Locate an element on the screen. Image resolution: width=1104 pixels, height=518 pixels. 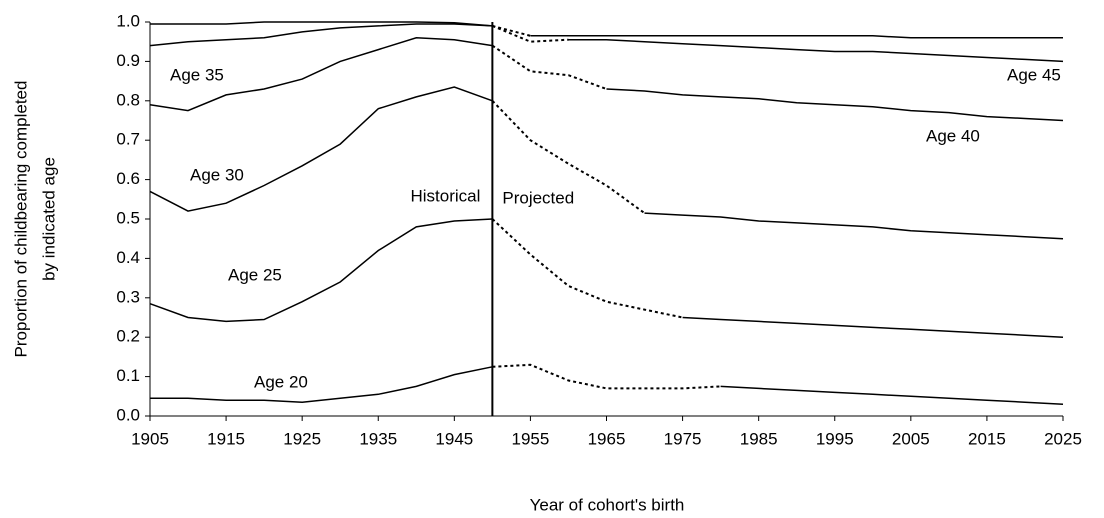
series-label: Age 20 is located at coordinates (281, 381).